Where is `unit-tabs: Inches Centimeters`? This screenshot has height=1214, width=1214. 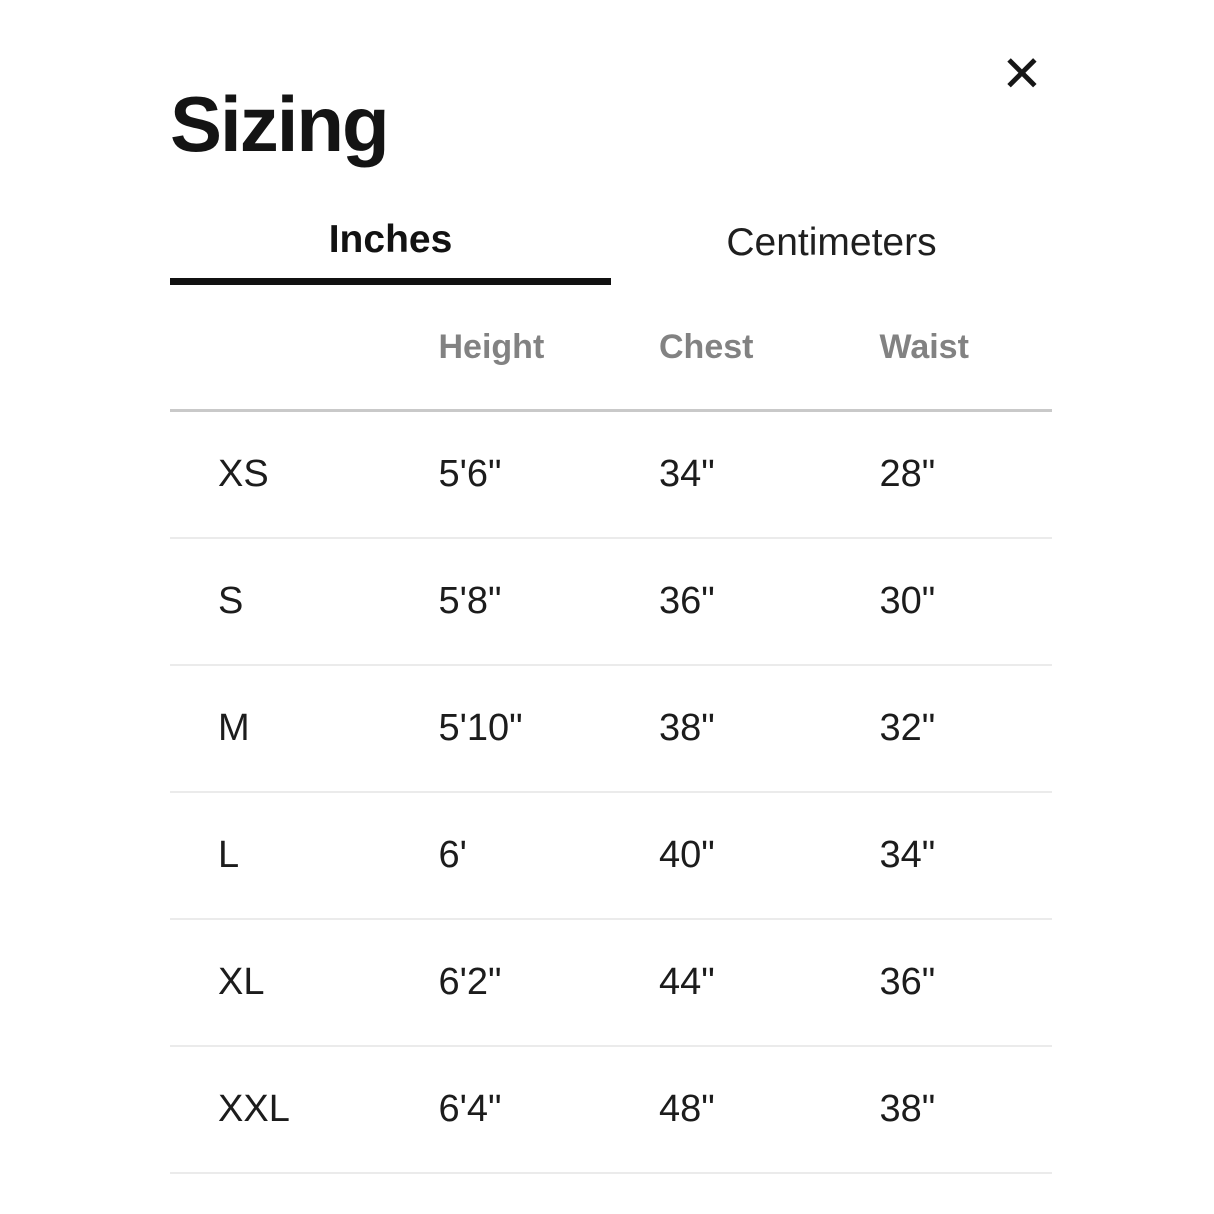 unit-tabs: Inches Centimeters is located at coordinates (611, 240).